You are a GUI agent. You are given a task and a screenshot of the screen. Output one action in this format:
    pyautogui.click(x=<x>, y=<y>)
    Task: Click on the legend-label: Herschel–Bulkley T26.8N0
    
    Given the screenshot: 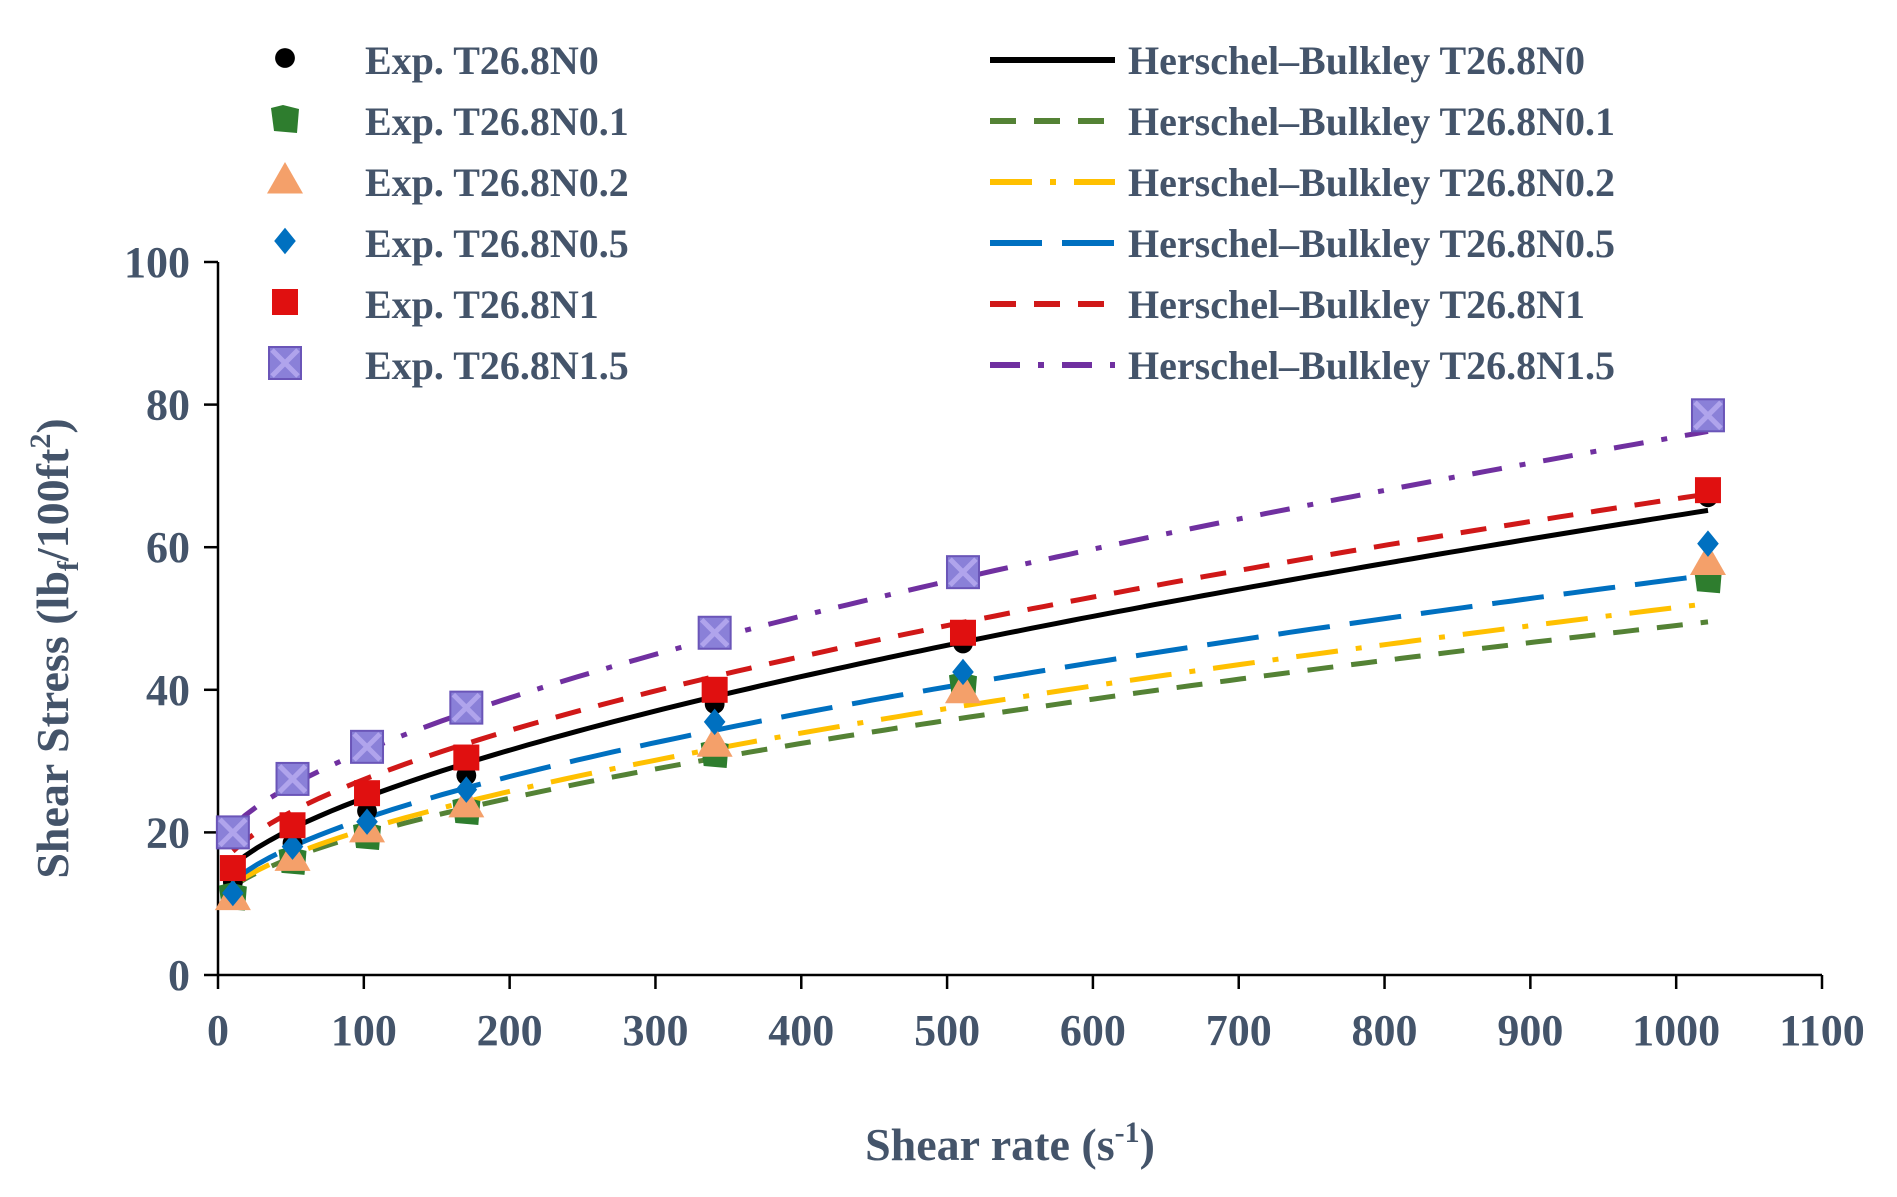 What is the action you would take?
    pyautogui.click(x=1356, y=60)
    